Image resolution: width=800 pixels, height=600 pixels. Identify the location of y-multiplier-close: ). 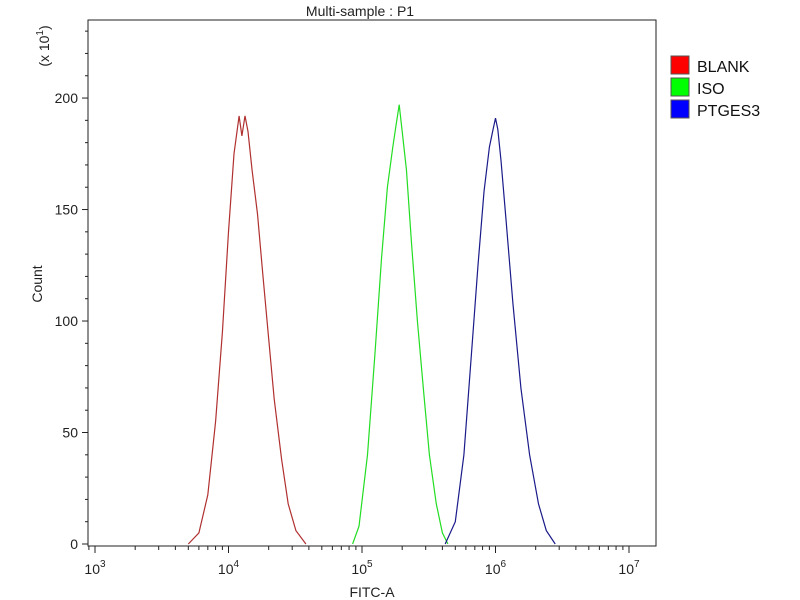
(44, 27).